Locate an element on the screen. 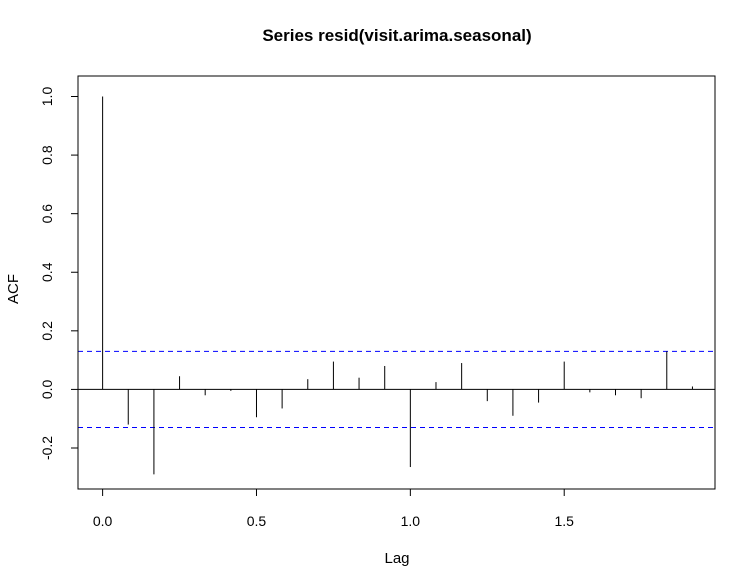  chart-title: Series resid(visit.arima.seasonal) is located at coordinates (396, 35).